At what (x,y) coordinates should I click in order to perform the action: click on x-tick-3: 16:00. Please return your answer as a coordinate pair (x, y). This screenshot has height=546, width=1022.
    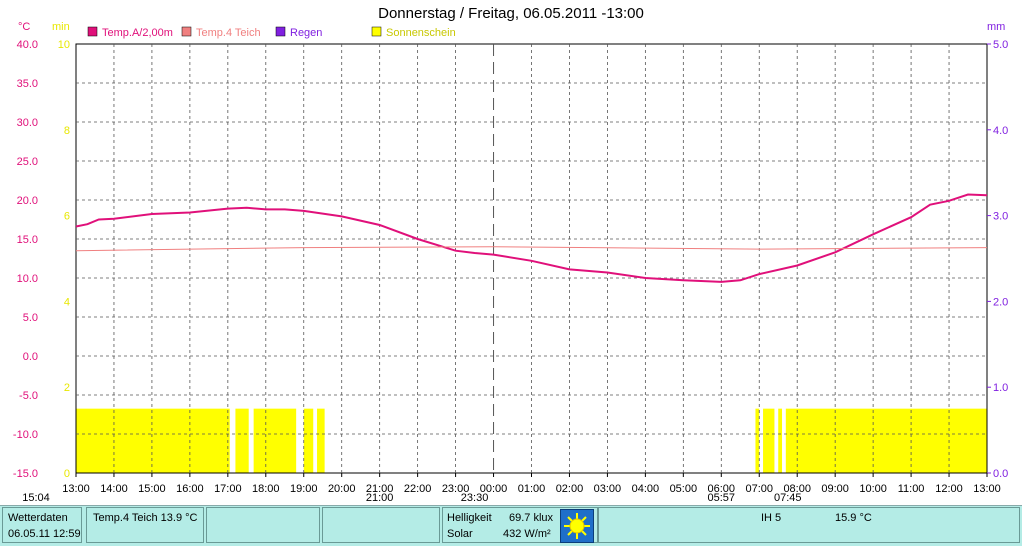
    Looking at the image, I should click on (190, 489).